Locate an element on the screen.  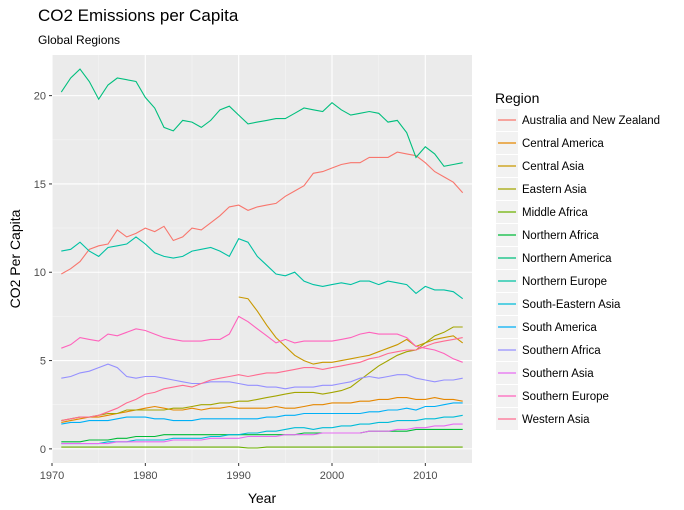
y-tick-label: 15 is located at coordinates (40, 185).